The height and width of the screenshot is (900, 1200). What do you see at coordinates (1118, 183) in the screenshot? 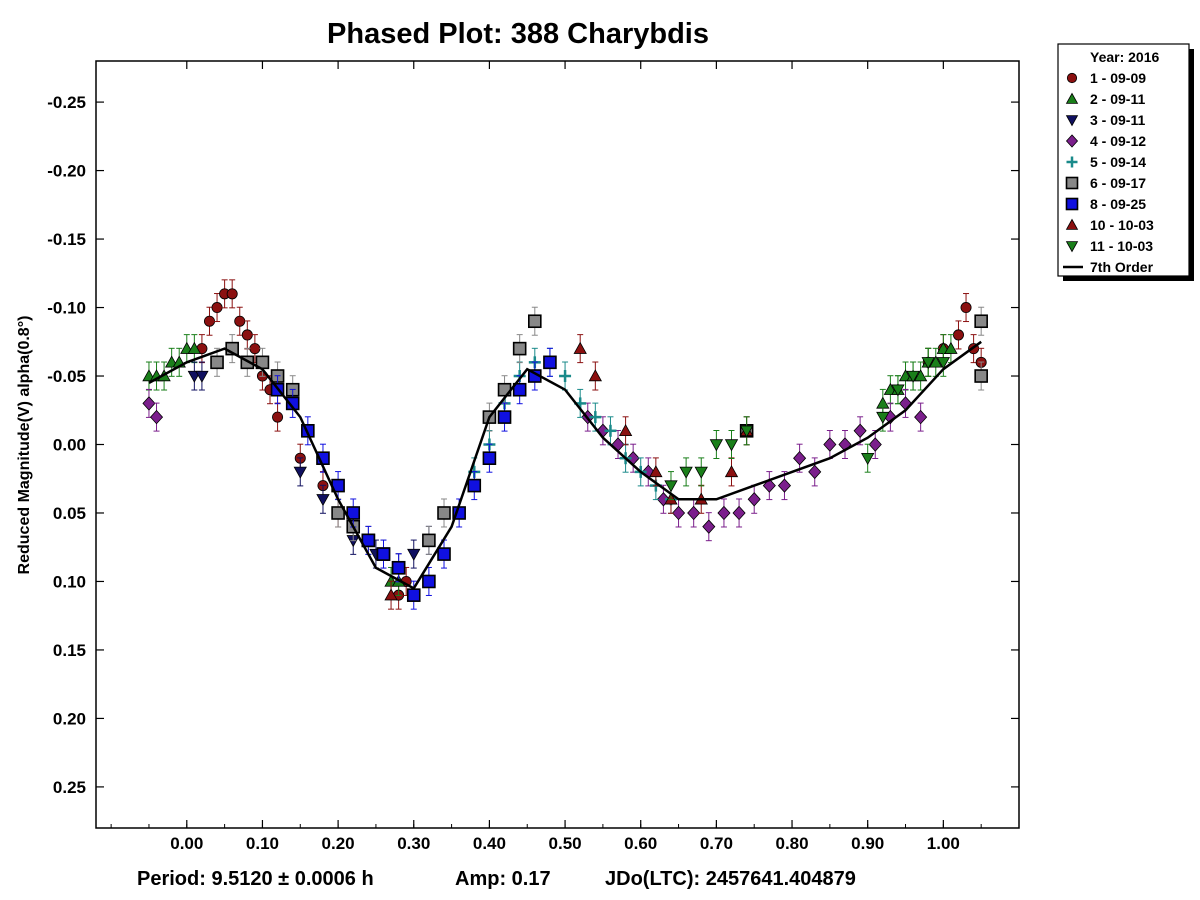
I see `legend-label: 6 - 09-17` at bounding box center [1118, 183].